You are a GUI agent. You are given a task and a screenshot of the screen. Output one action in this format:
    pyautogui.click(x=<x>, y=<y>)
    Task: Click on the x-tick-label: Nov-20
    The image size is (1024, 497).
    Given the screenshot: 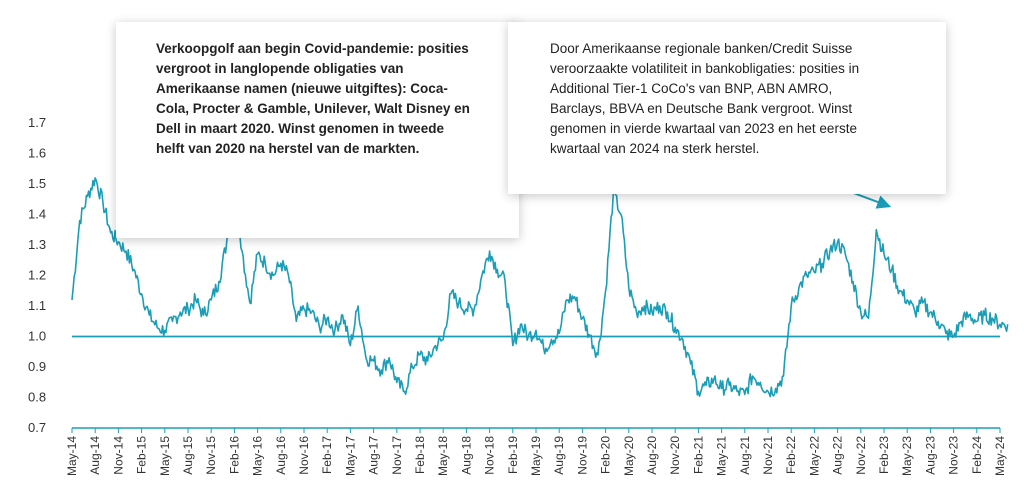 What is the action you would take?
    pyautogui.click(x=675, y=455)
    